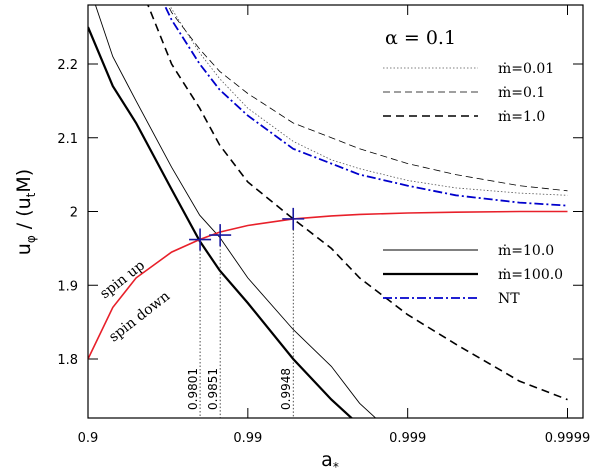  What do you see at coordinates (509, 299) in the screenshot?
I see `legend-label: NT` at bounding box center [509, 299].